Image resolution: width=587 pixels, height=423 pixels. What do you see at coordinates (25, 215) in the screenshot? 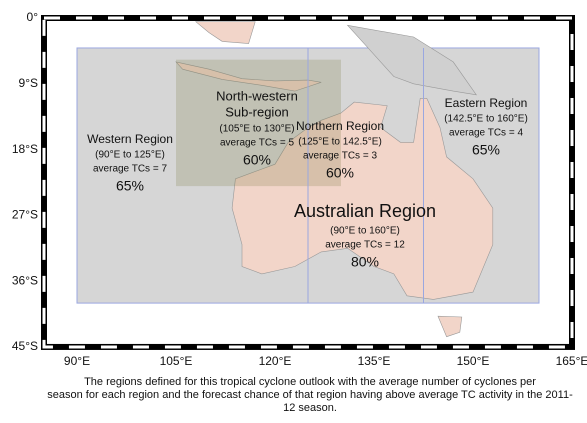
I see `latitude-label: 27°S` at bounding box center [25, 215].